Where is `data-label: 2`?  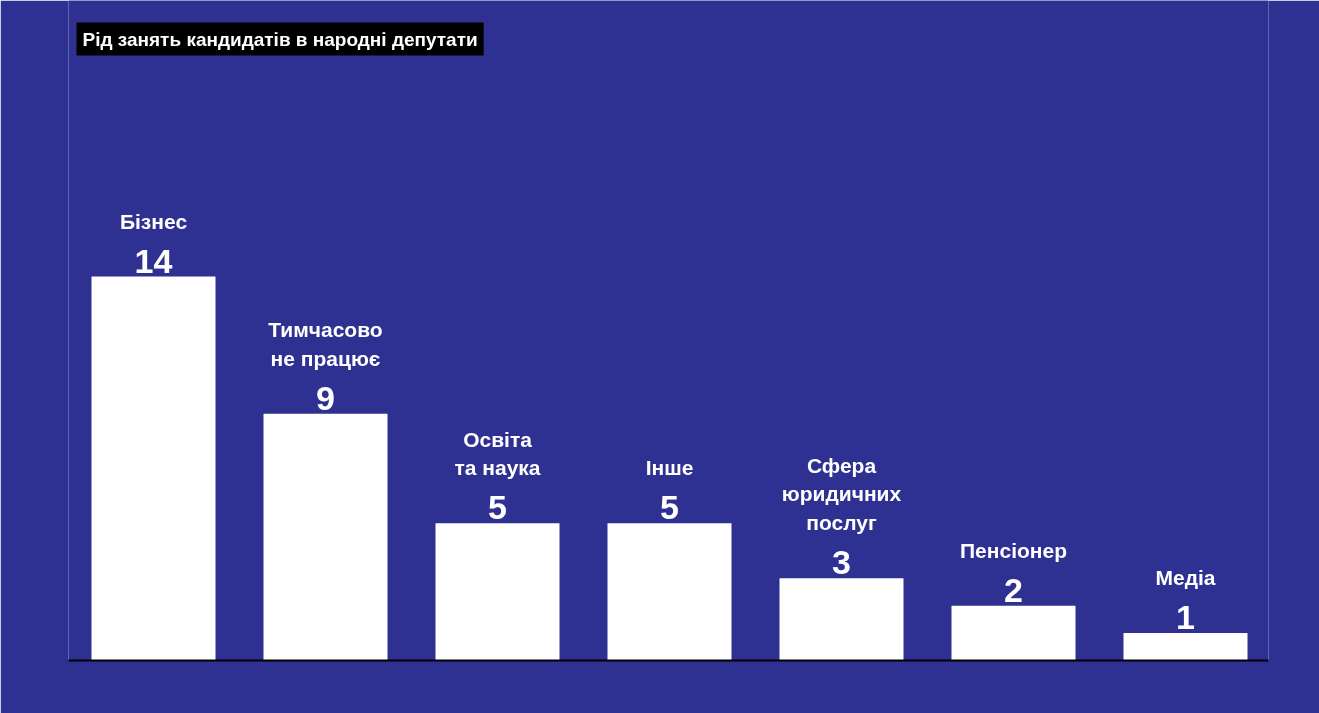 data-label: 2 is located at coordinates (1013, 589).